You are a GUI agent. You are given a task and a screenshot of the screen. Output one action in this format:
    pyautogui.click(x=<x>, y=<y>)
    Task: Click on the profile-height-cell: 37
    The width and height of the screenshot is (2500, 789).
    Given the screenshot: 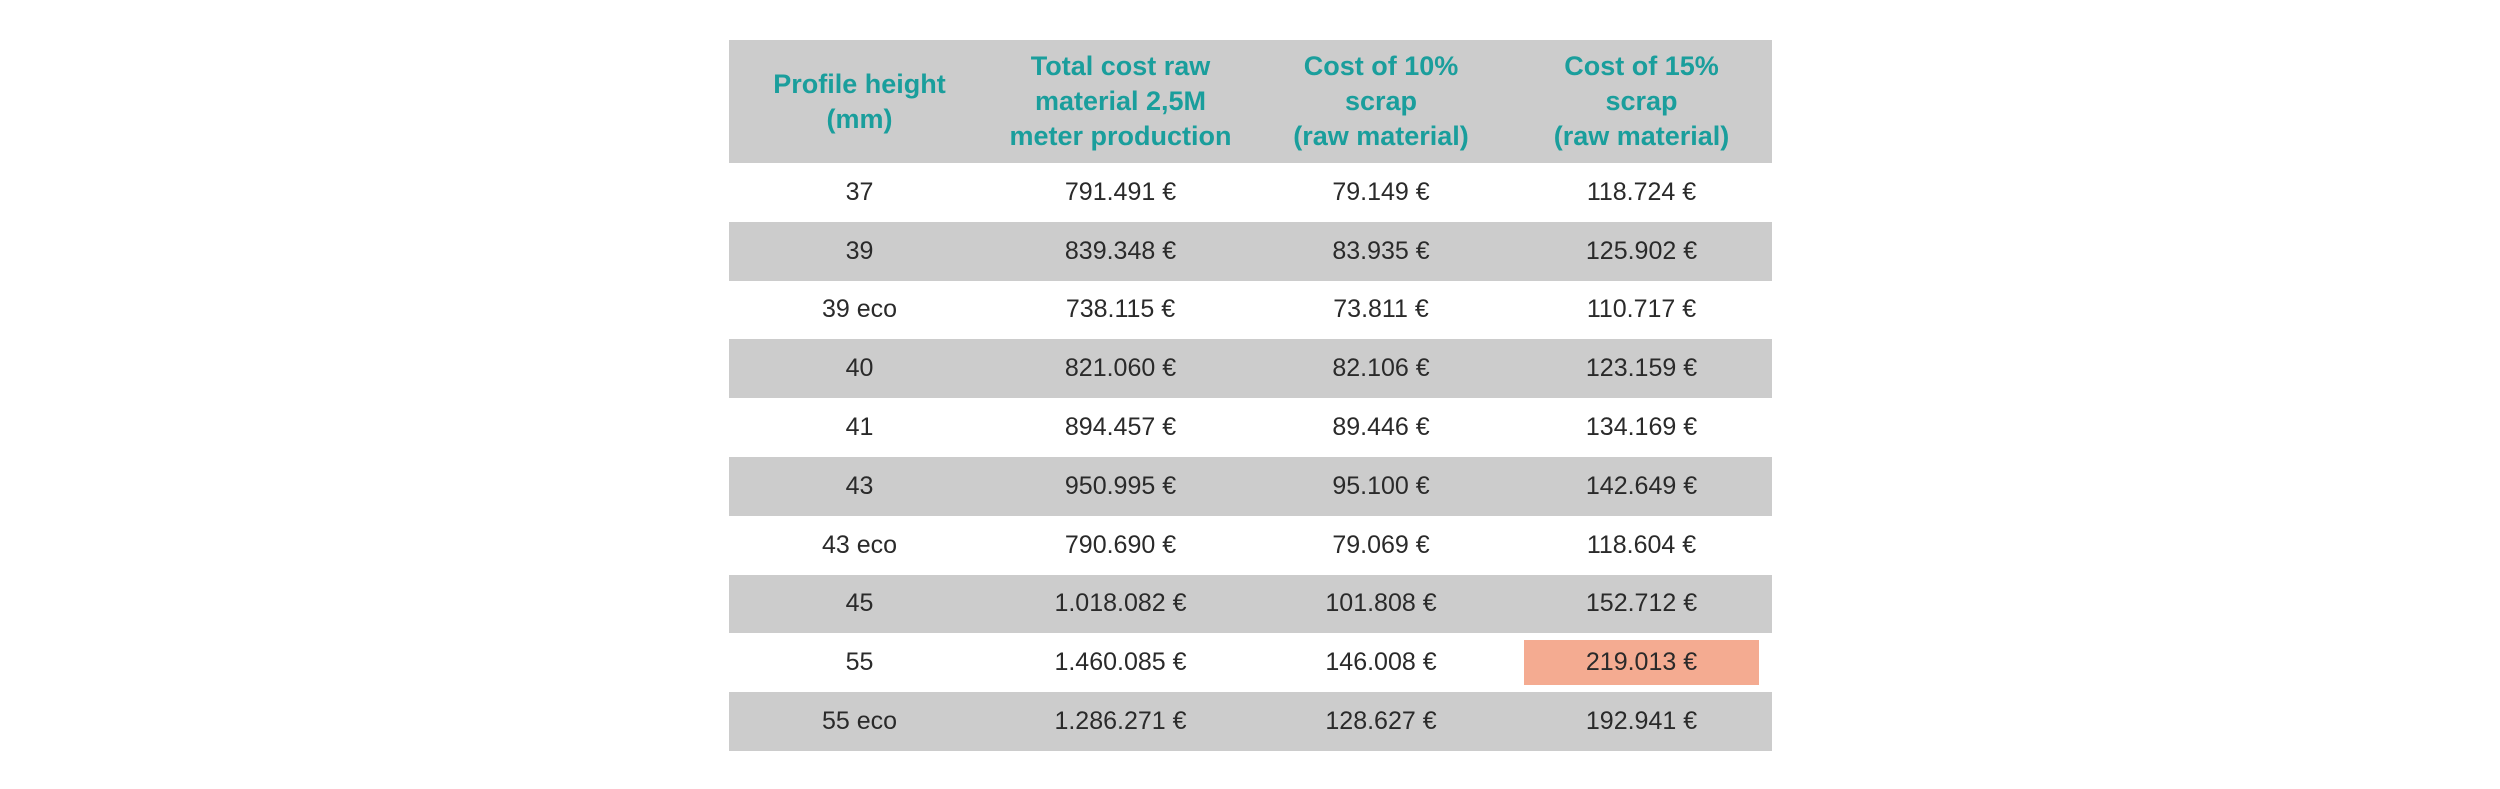 What is the action you would take?
    pyautogui.click(x=859, y=191)
    